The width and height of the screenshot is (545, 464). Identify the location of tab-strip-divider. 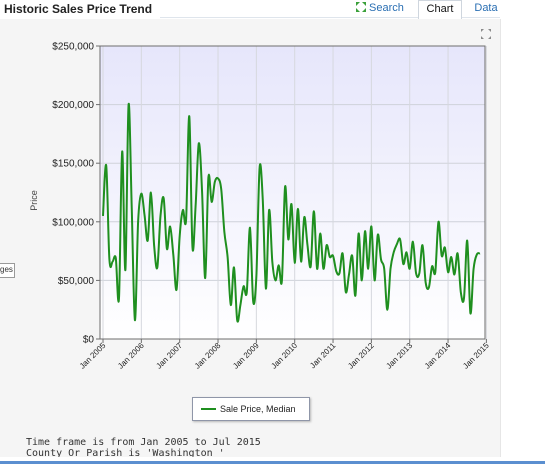
(330, 17).